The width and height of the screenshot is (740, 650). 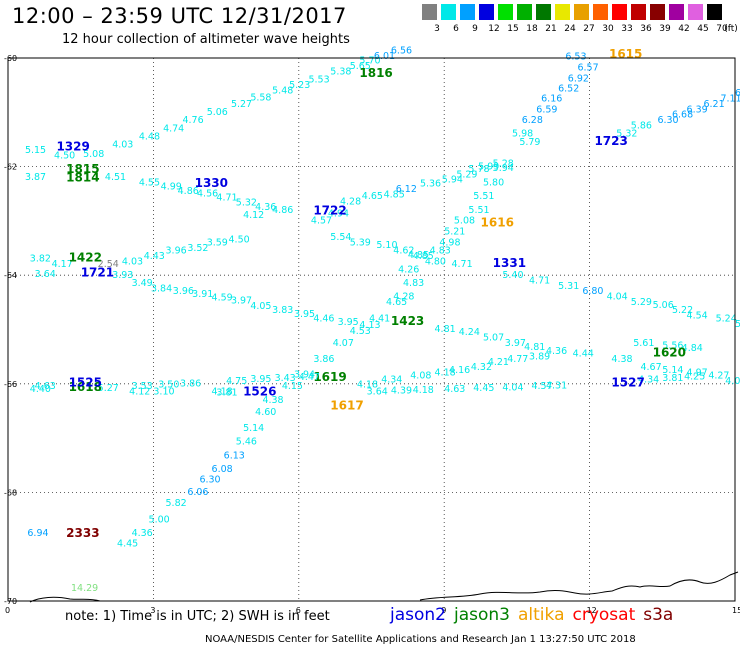 I want to click on pass-time-label: 1331, so click(x=509, y=263).